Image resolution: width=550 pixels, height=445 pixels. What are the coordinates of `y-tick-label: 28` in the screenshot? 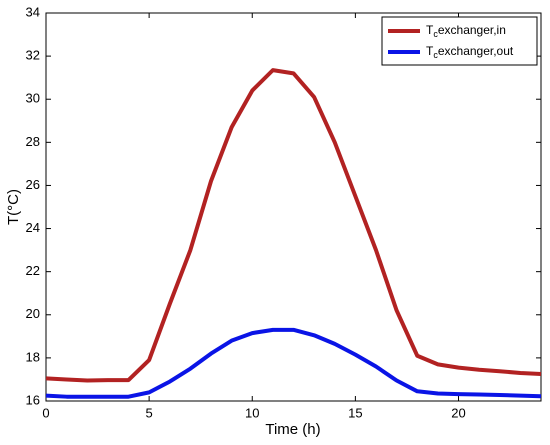 It's located at (33, 141).